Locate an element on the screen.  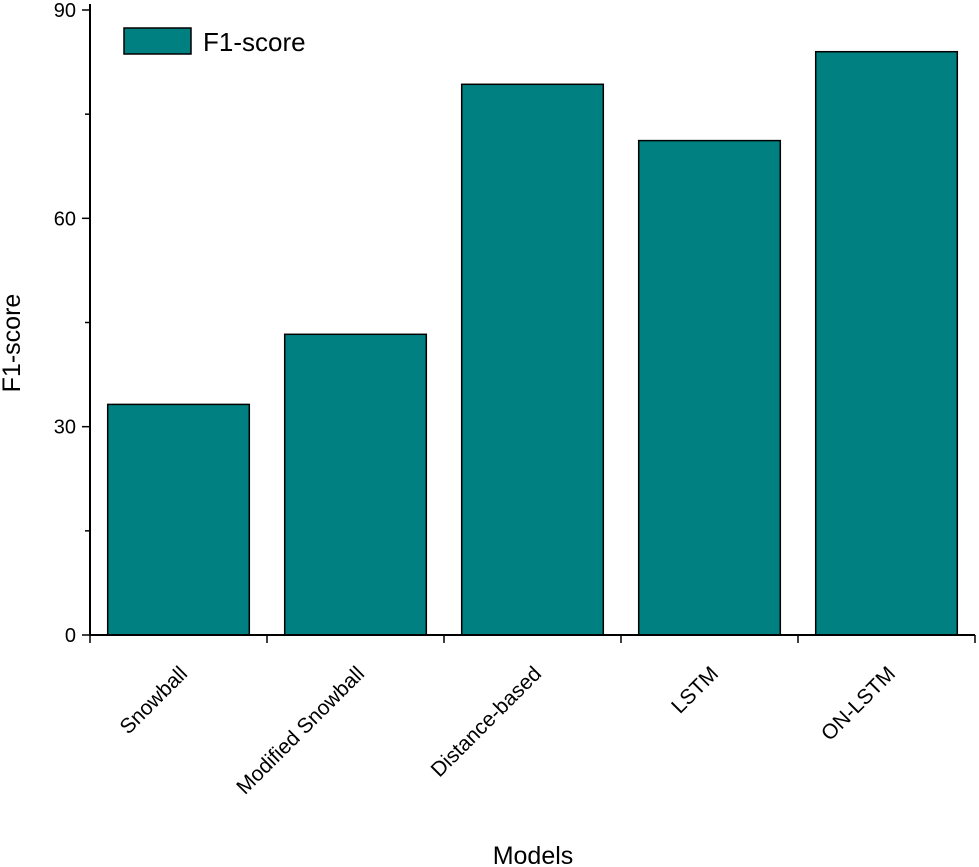
bar-snowball is located at coordinates (178, 519).